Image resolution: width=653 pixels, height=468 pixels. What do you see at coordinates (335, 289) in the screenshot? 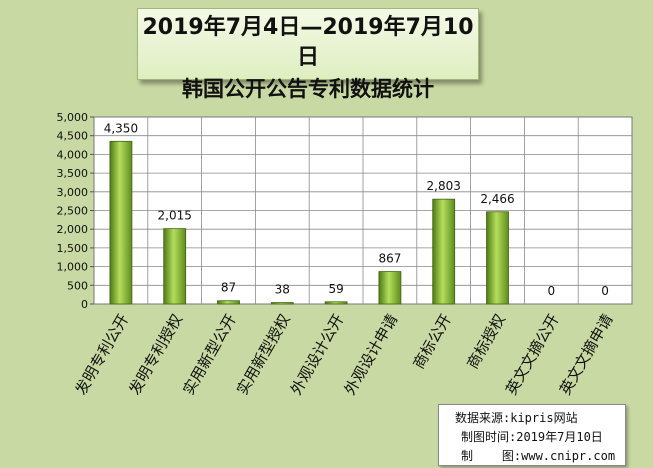
I see `data-label: 59` at bounding box center [335, 289].